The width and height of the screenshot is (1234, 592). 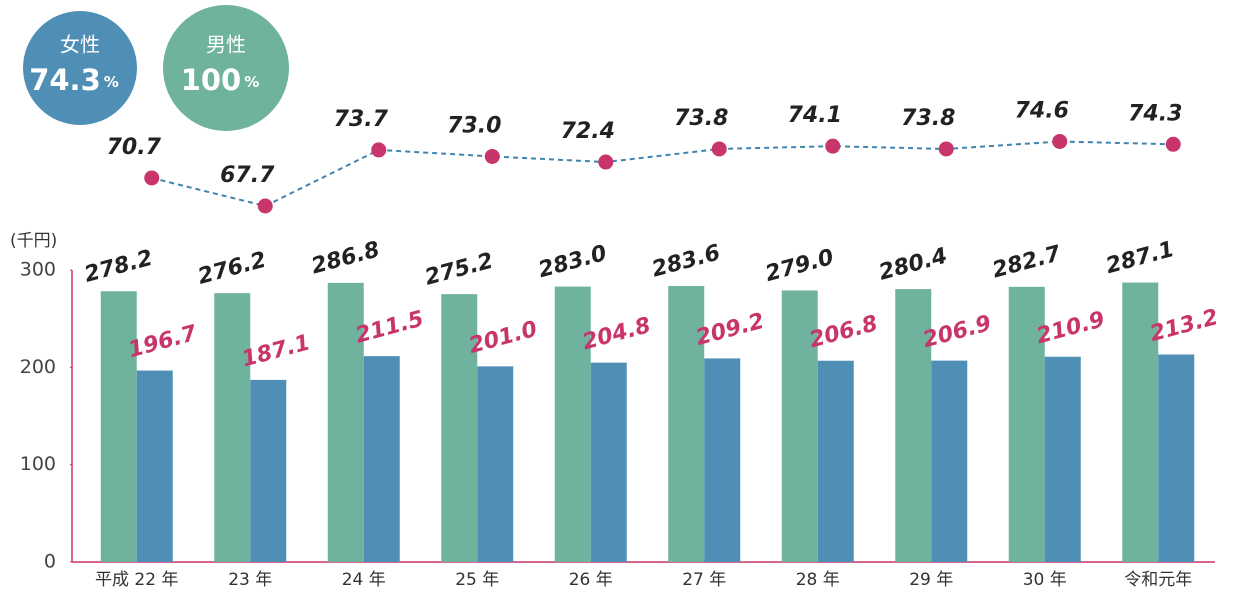 I want to click on value-label: 213.2, so click(x=1184, y=326).